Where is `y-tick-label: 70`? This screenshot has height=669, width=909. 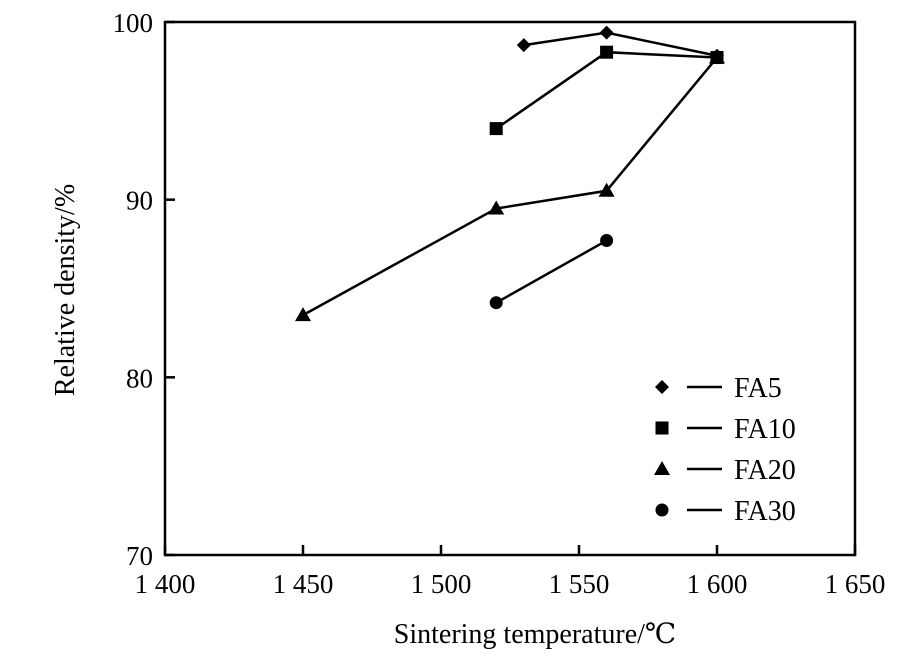 y-tick-label: 70 is located at coordinates (139, 556).